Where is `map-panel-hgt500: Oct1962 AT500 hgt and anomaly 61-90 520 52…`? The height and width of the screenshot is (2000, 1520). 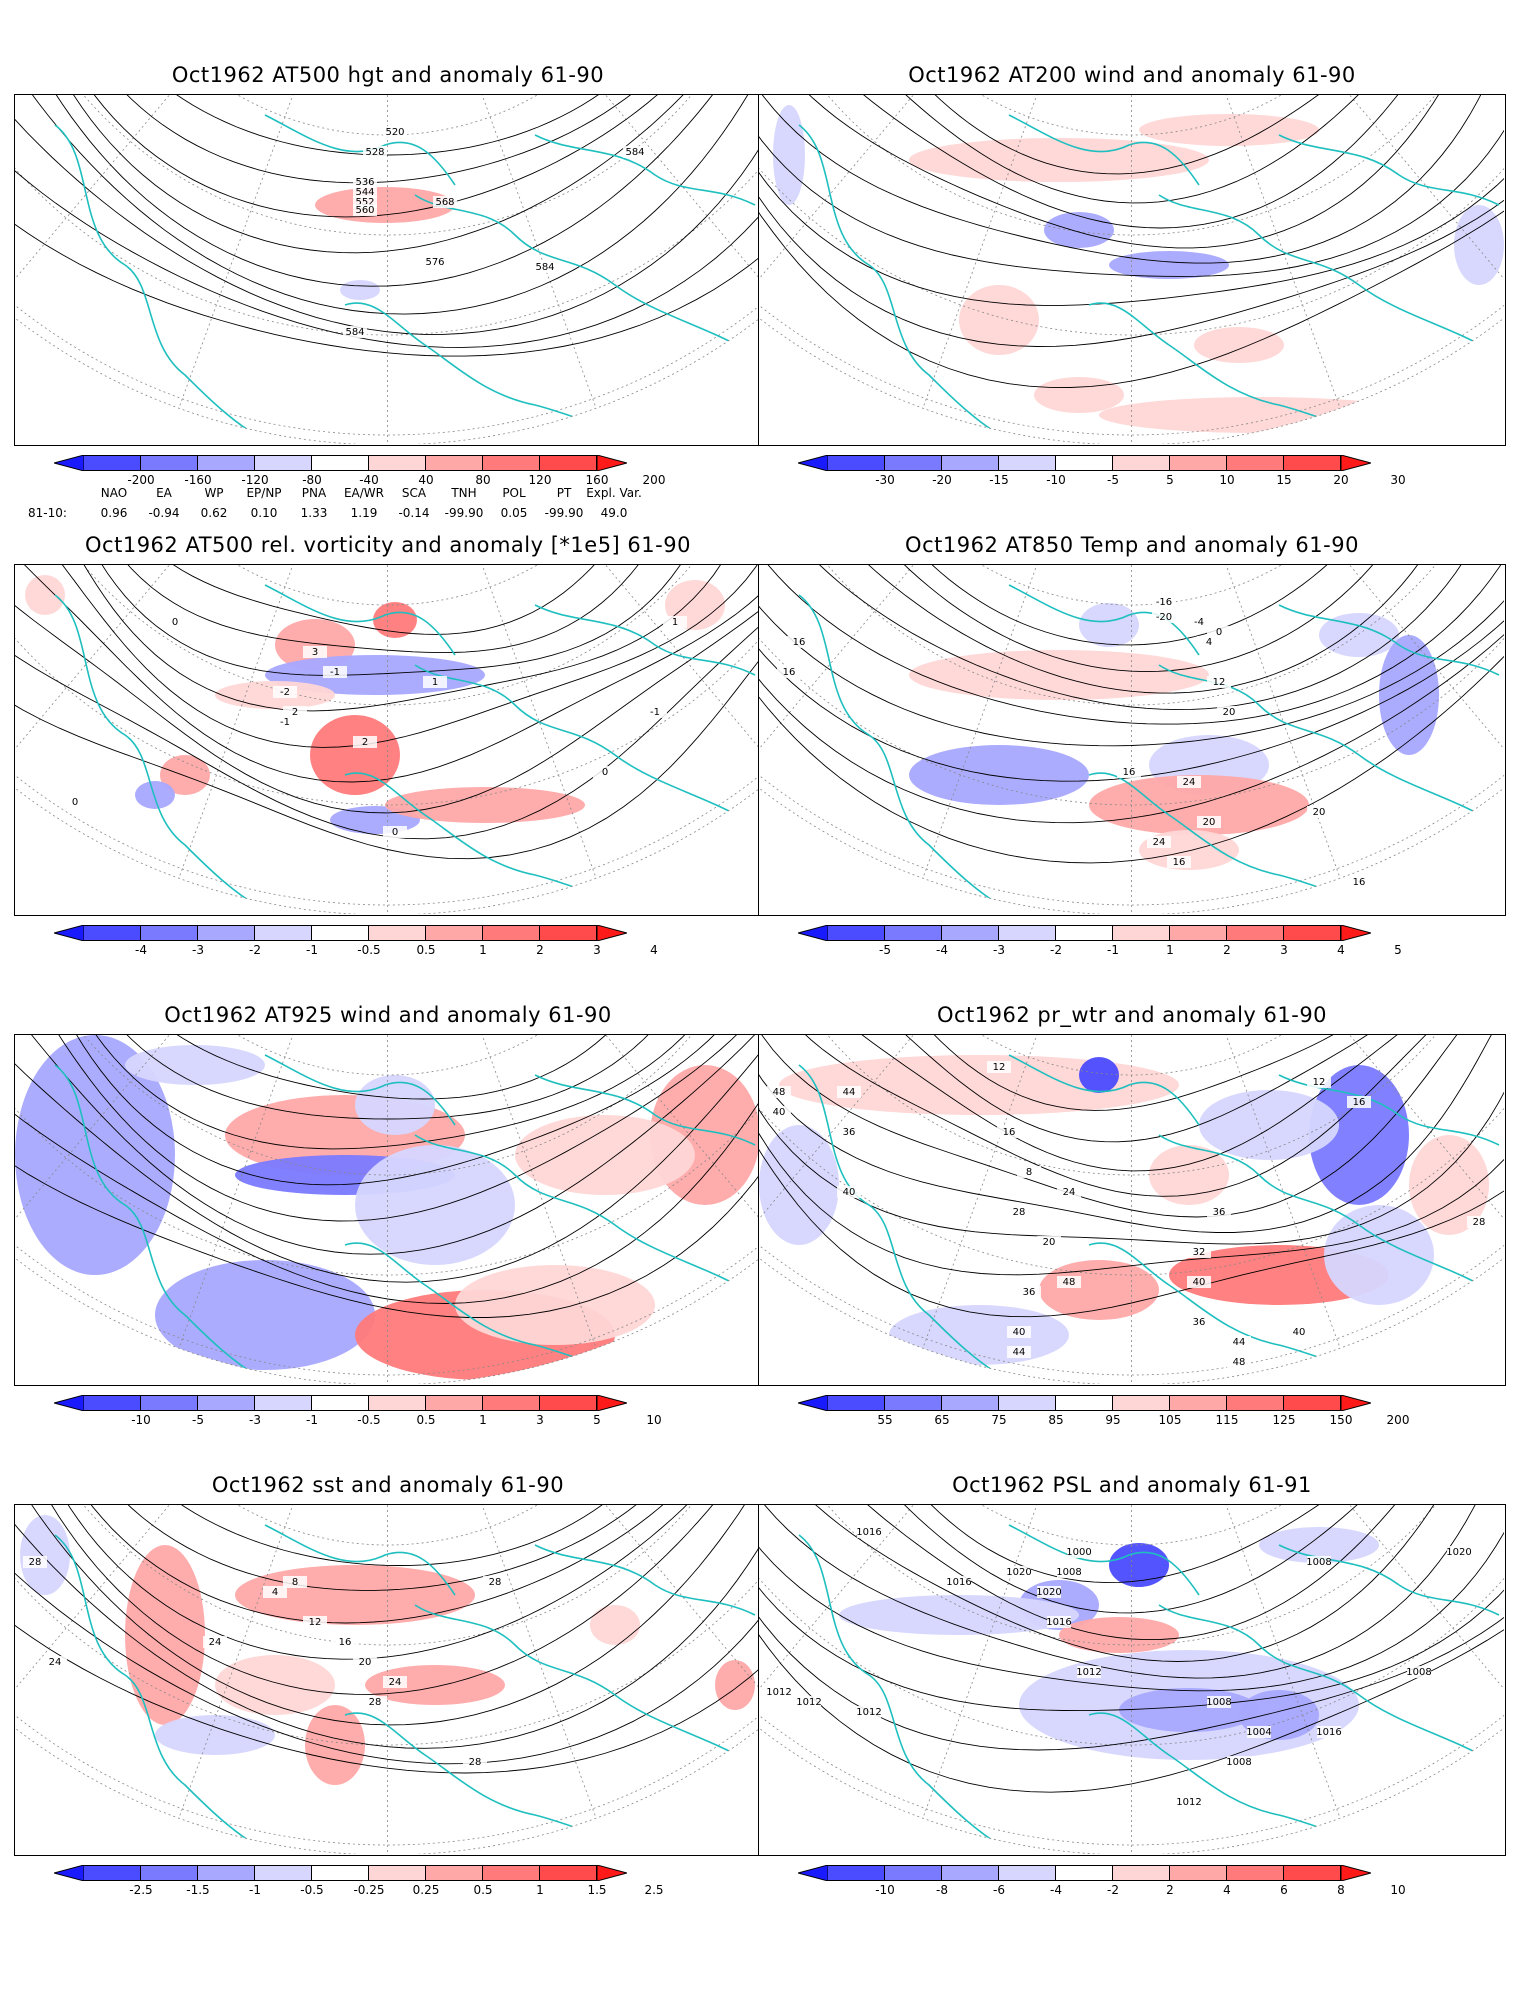 map-panel-hgt500: Oct1962 AT500 hgt and anomaly 61-90 520 52… is located at coordinates (388, 275).